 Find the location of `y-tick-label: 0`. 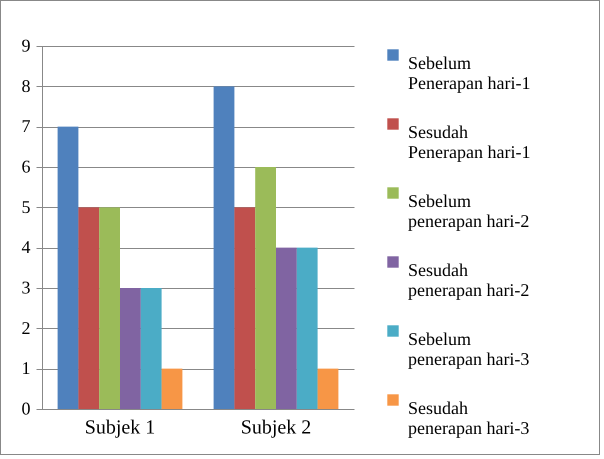

y-tick-label: 0 is located at coordinates (26, 408).